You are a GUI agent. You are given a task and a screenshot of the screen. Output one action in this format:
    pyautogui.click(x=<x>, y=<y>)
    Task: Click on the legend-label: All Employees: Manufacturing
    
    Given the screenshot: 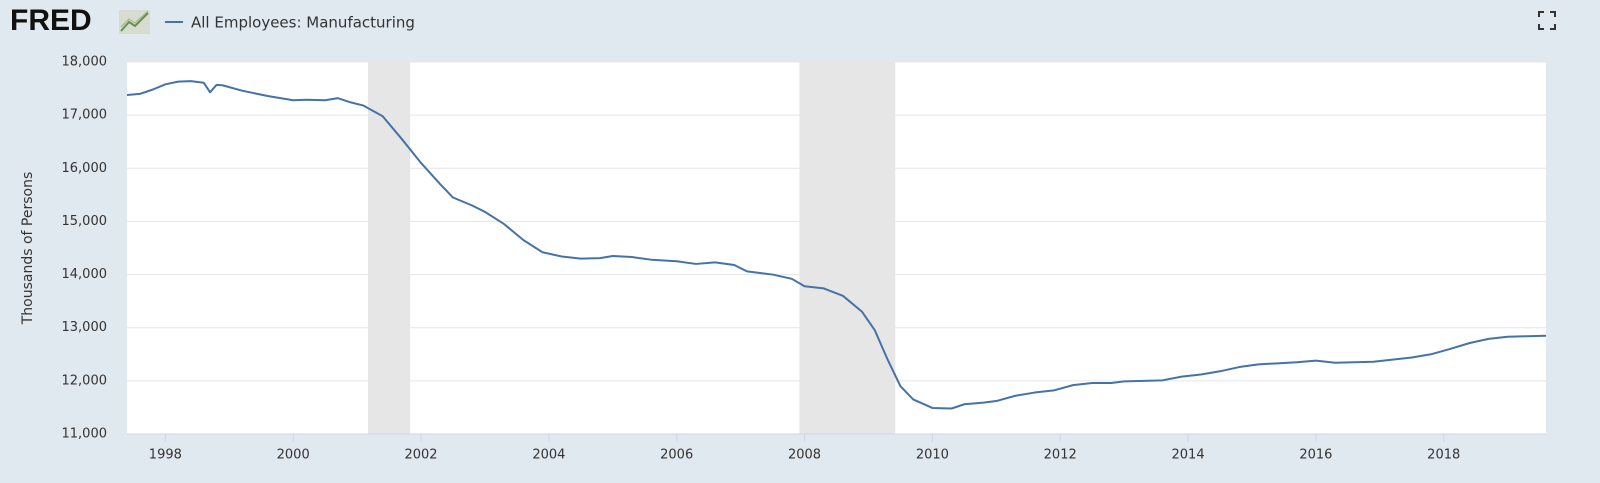 What is the action you would take?
    pyautogui.click(x=303, y=23)
    